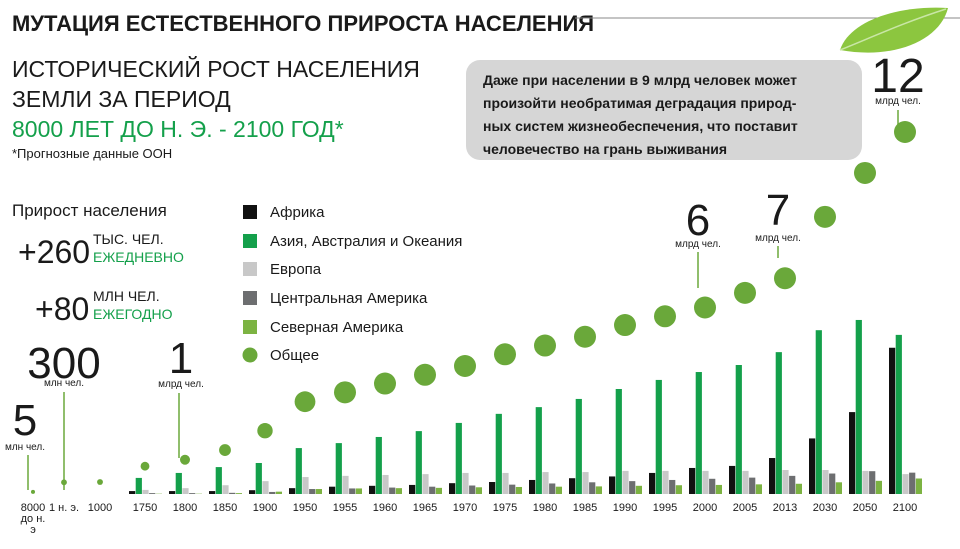 Image resolution: width=960 pixels, height=549 pixels. Describe the element at coordinates (181, 358) in the screenshot. I see `annotation-number: 1` at that location.